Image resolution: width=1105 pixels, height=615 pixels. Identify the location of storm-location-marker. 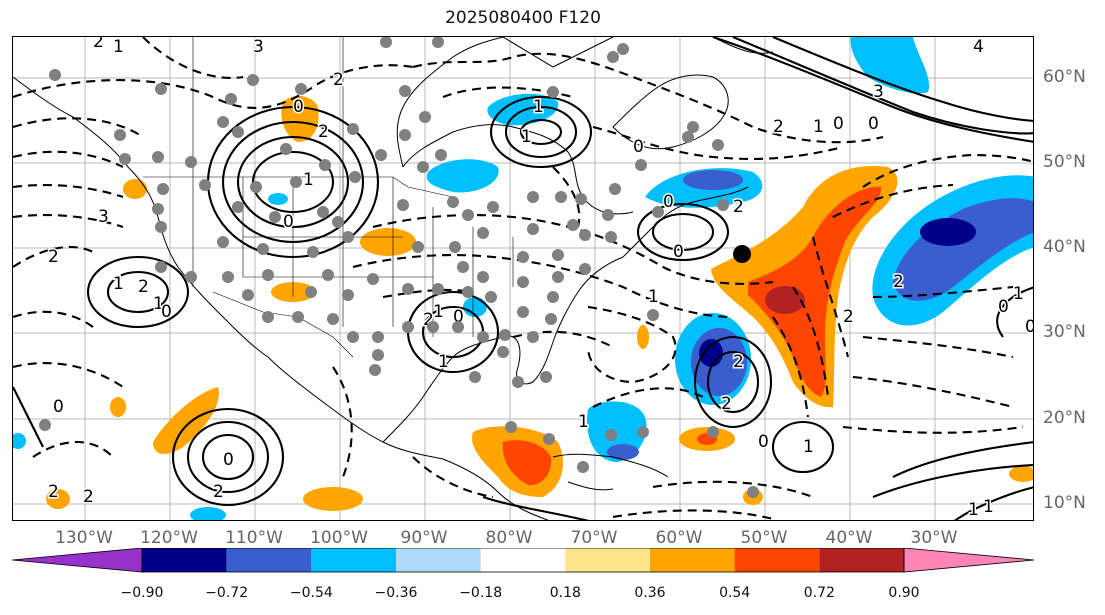
(742, 254).